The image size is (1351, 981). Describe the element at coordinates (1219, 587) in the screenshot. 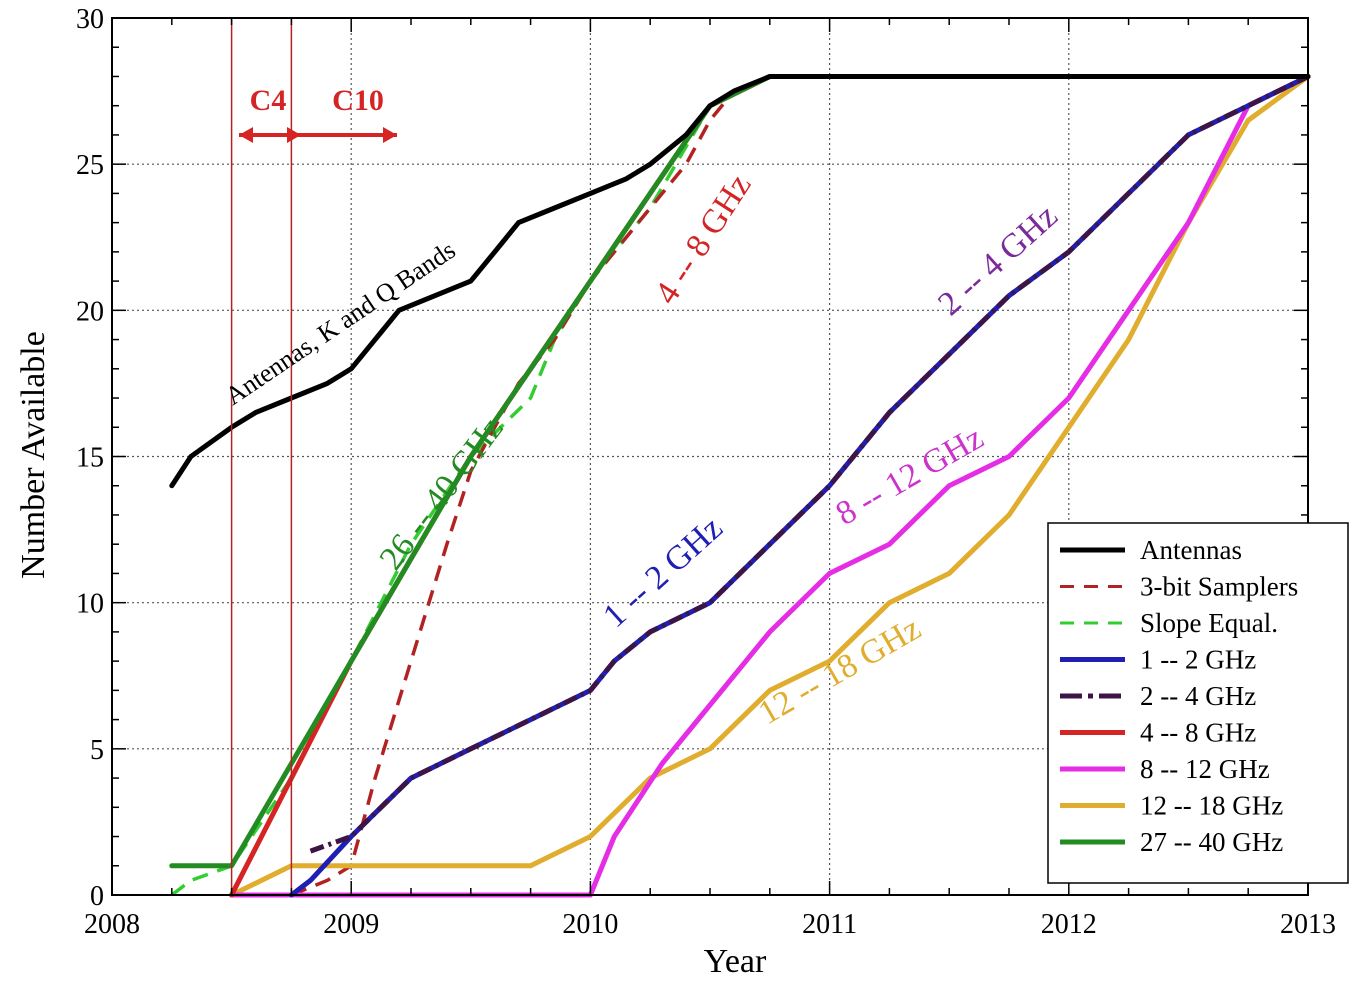

I see `legend-label: 3-bit Samplers` at that location.